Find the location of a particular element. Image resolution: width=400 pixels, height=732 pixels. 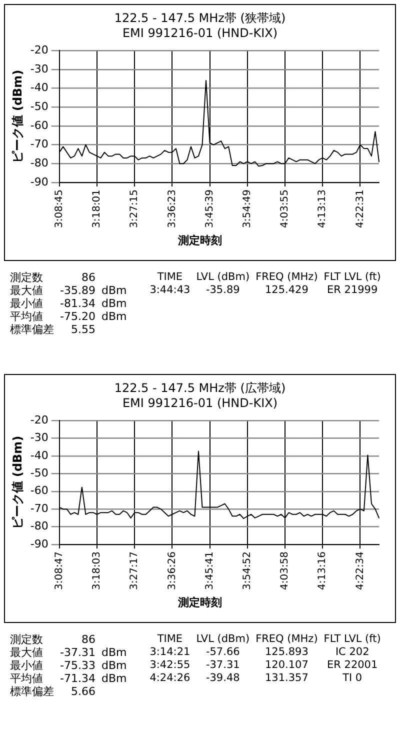

x-tick-label: 3:45:39 is located at coordinates (210, 208).